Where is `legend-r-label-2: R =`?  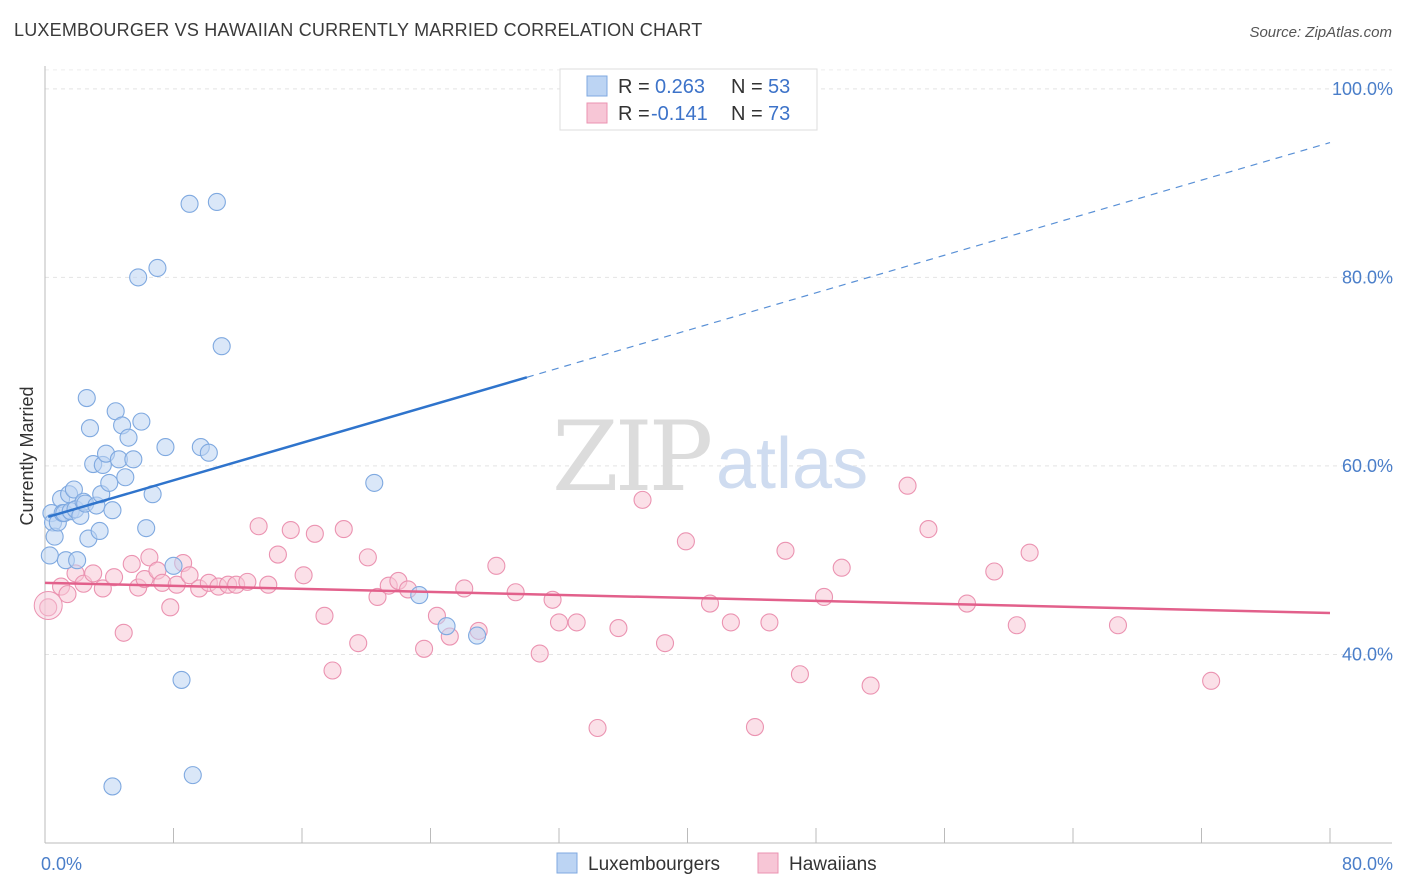 legend-r-label-2: R = is located at coordinates (634, 114).